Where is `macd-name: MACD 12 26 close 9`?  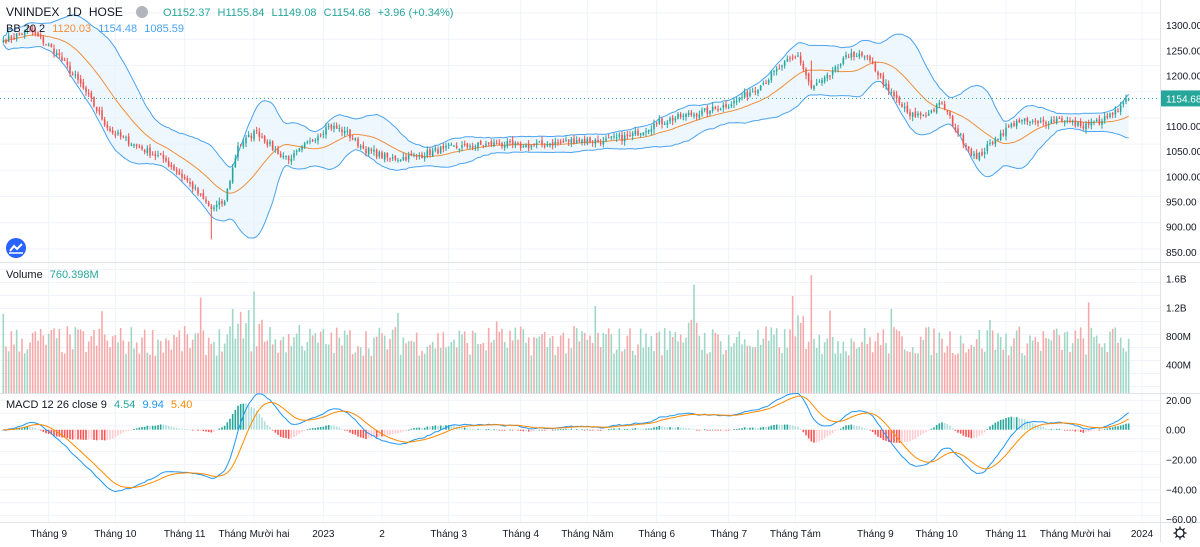 macd-name: MACD 12 26 close 9 is located at coordinates (56, 405).